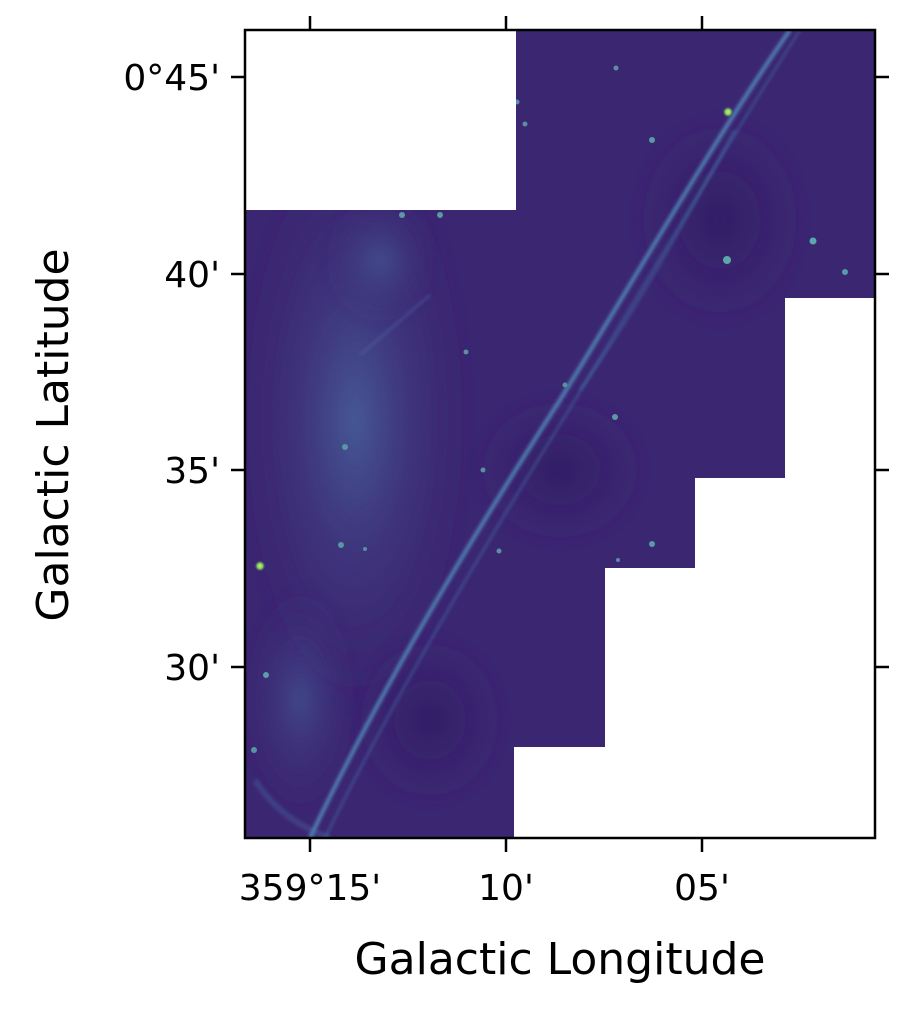 The width and height of the screenshot is (905, 1014). What do you see at coordinates (192, 471) in the screenshot?
I see `y-tick-label: 35'` at bounding box center [192, 471].